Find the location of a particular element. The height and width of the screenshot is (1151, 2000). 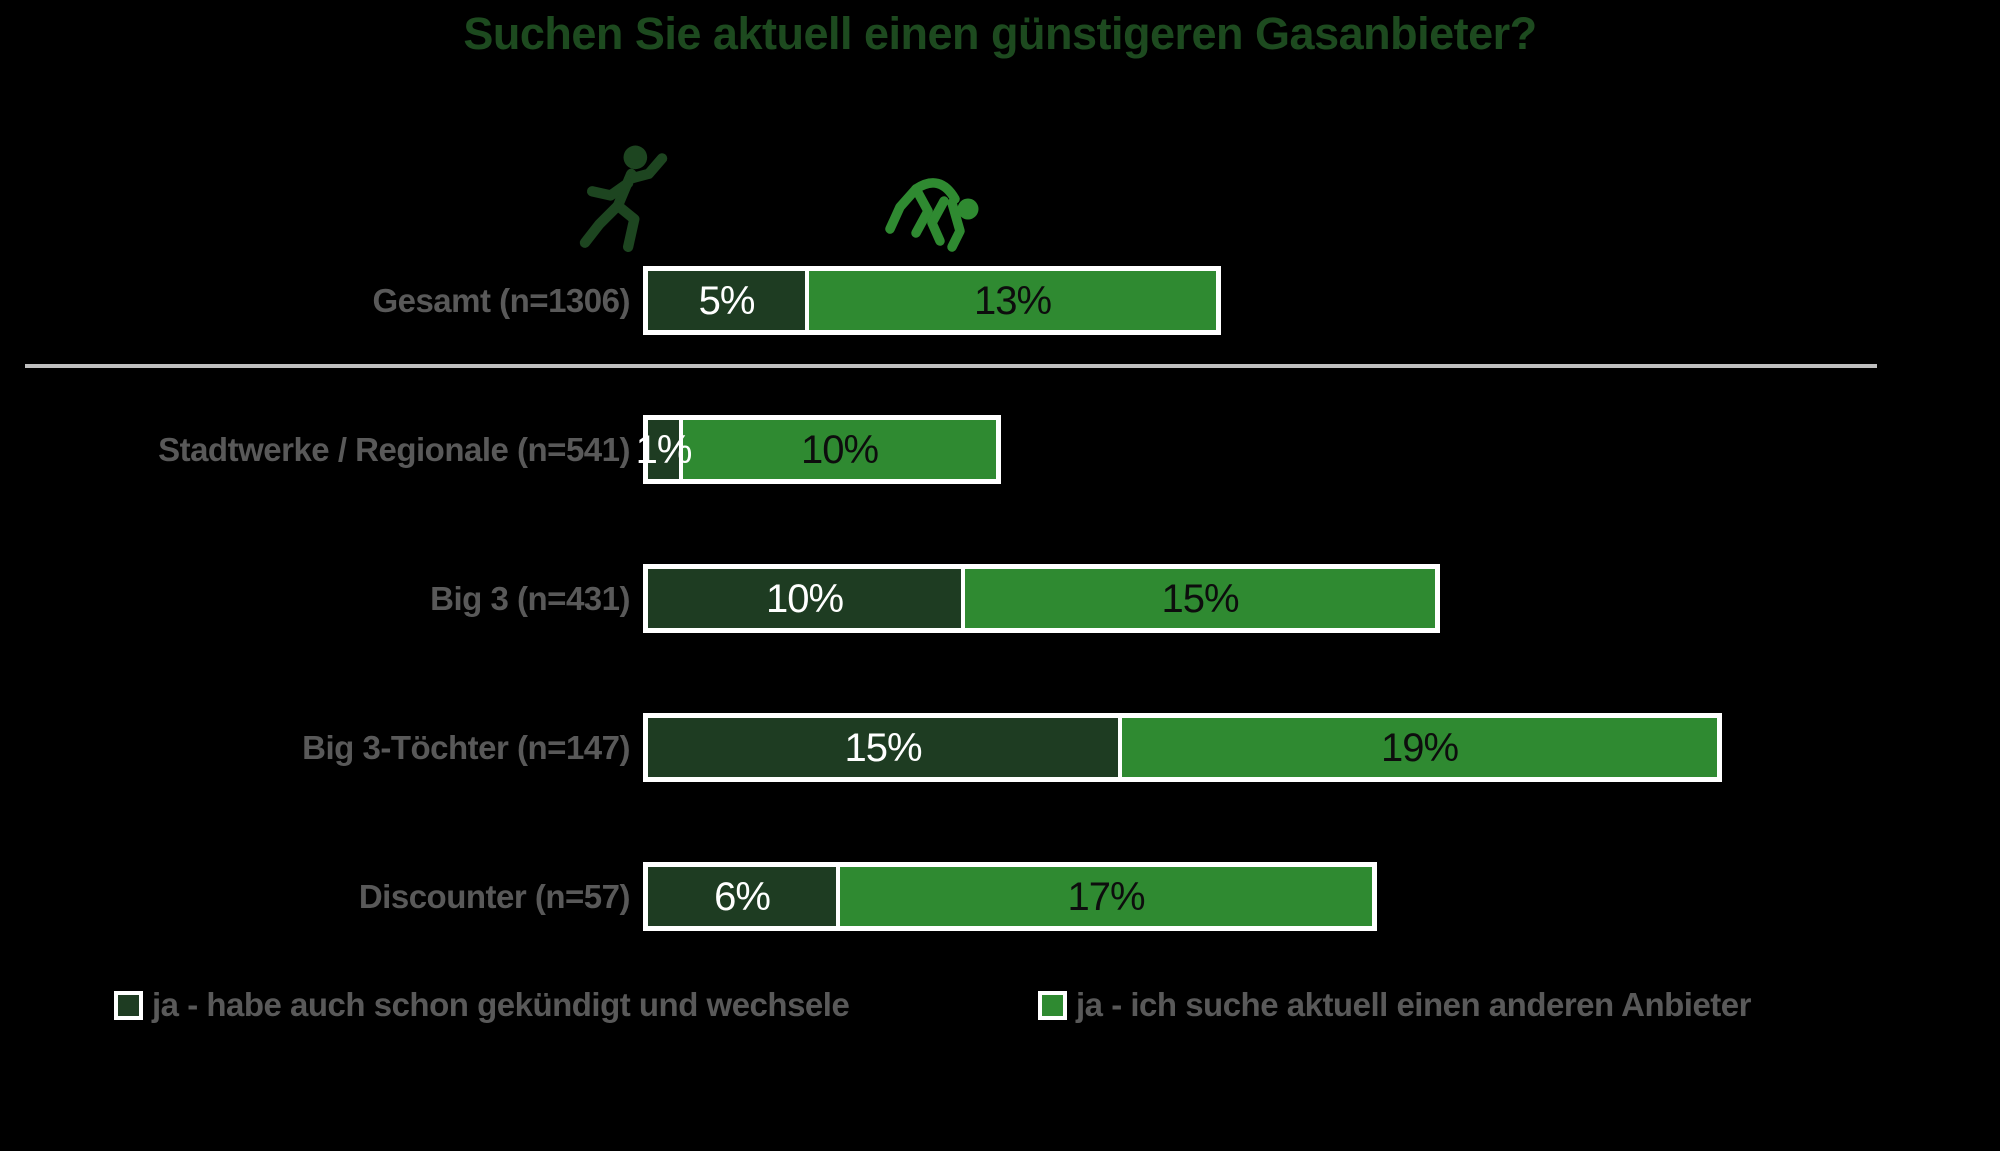

stacked-bar: 10% 15% is located at coordinates (1041, 598).